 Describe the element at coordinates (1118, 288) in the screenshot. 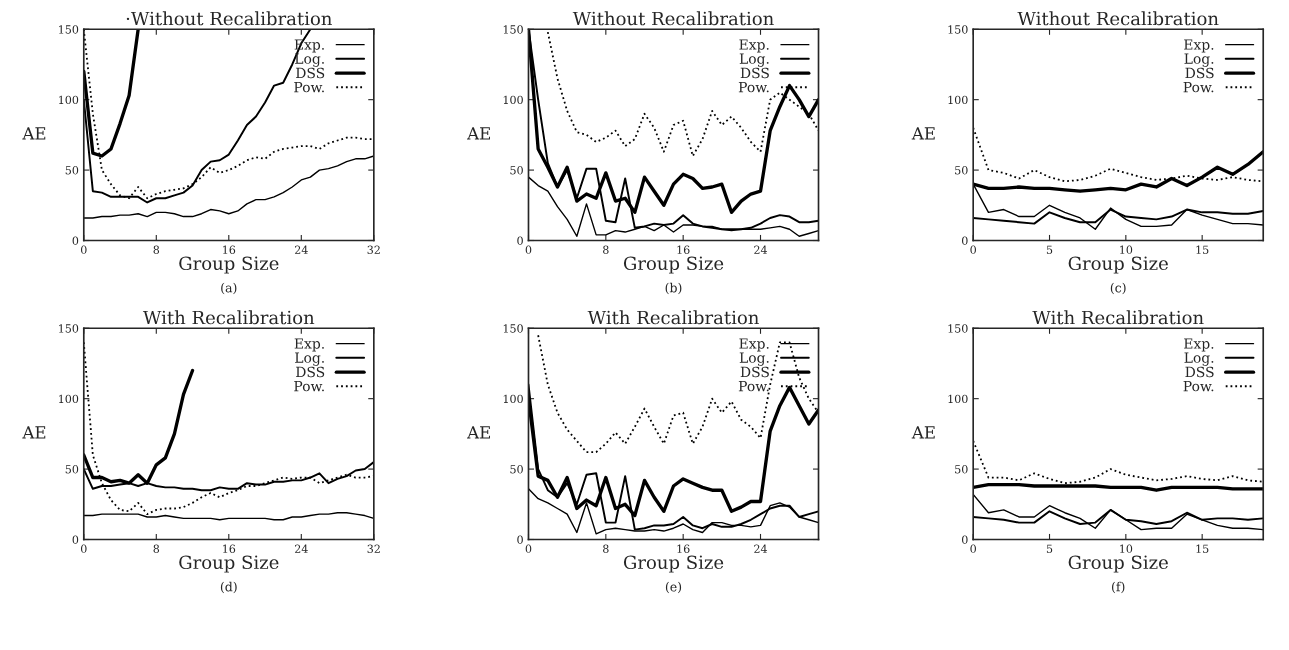

I see `text: (c)` at that location.